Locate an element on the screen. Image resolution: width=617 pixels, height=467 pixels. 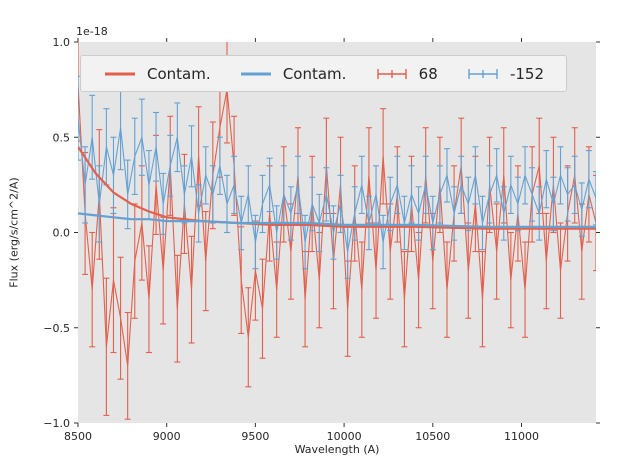
y-offset-text: 1e-18 is located at coordinates (92, 31).